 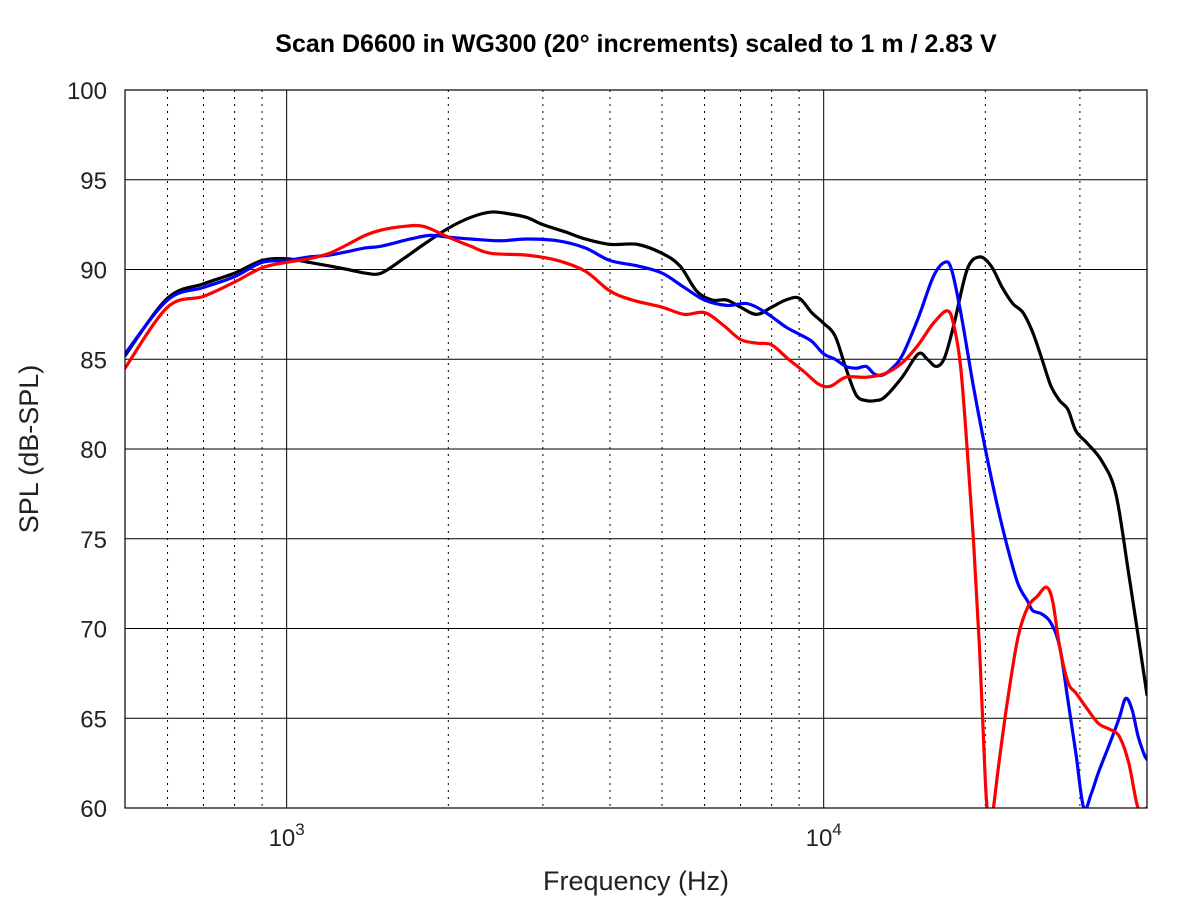 I want to click on y-tick-label: 85, so click(x=93, y=360).